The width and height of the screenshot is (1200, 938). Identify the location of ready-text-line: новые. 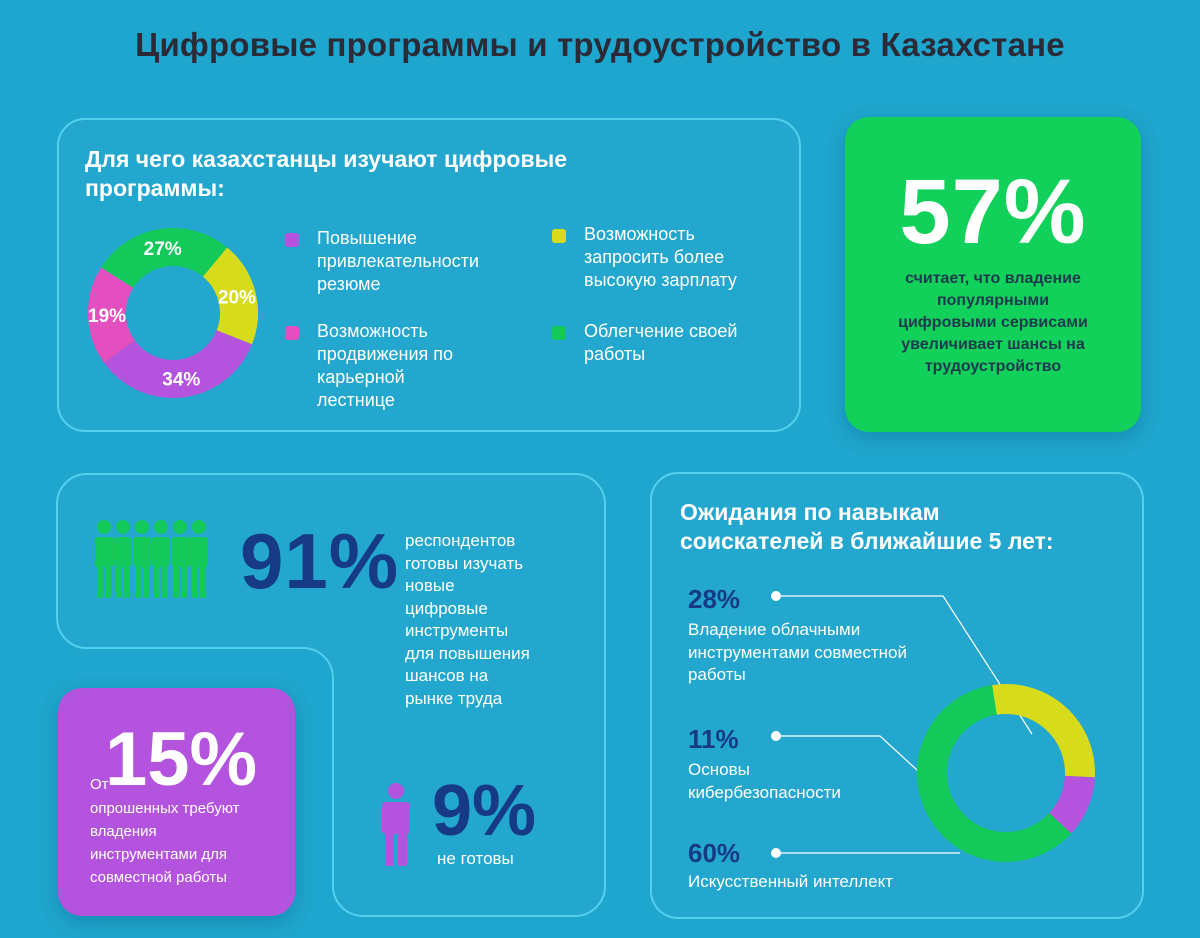
(430, 585).